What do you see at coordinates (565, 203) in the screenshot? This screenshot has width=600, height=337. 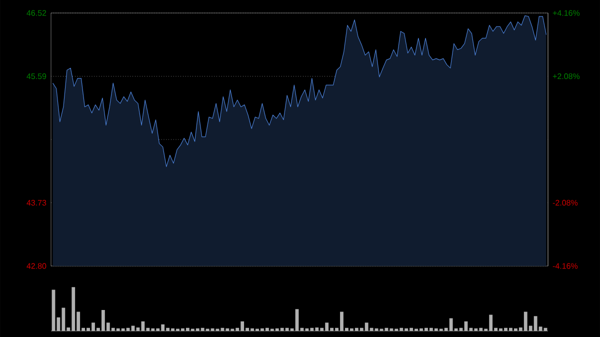 I see `y2-tick-label: -2.08%` at bounding box center [565, 203].